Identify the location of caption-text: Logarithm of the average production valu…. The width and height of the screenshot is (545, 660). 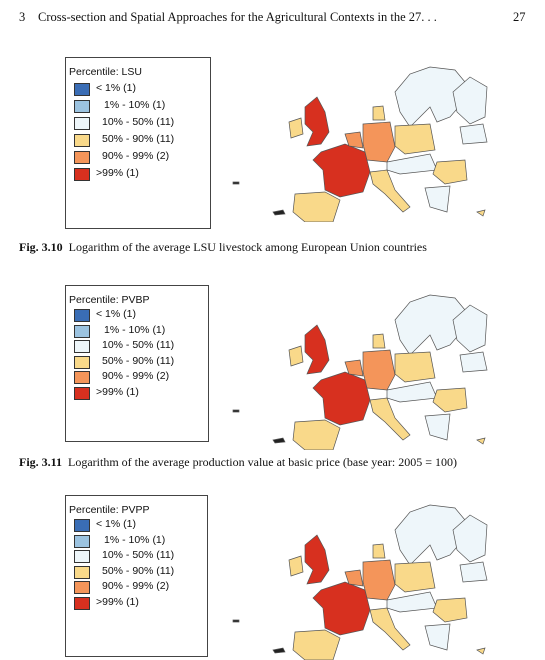
(262, 462).